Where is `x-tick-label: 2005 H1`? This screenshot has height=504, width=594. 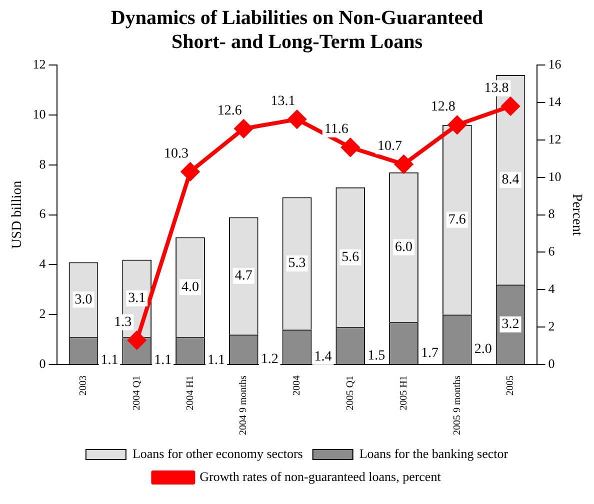
x-tick-label: 2005 H1 is located at coordinates (404, 393).